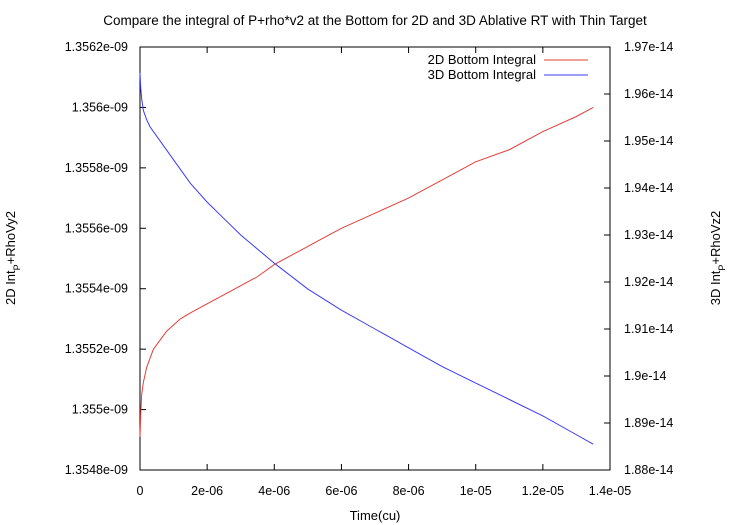 The width and height of the screenshot is (750, 525). Describe the element at coordinates (648, 470) in the screenshot. I see `y-right-tick-label: 1.88e-14` at that location.